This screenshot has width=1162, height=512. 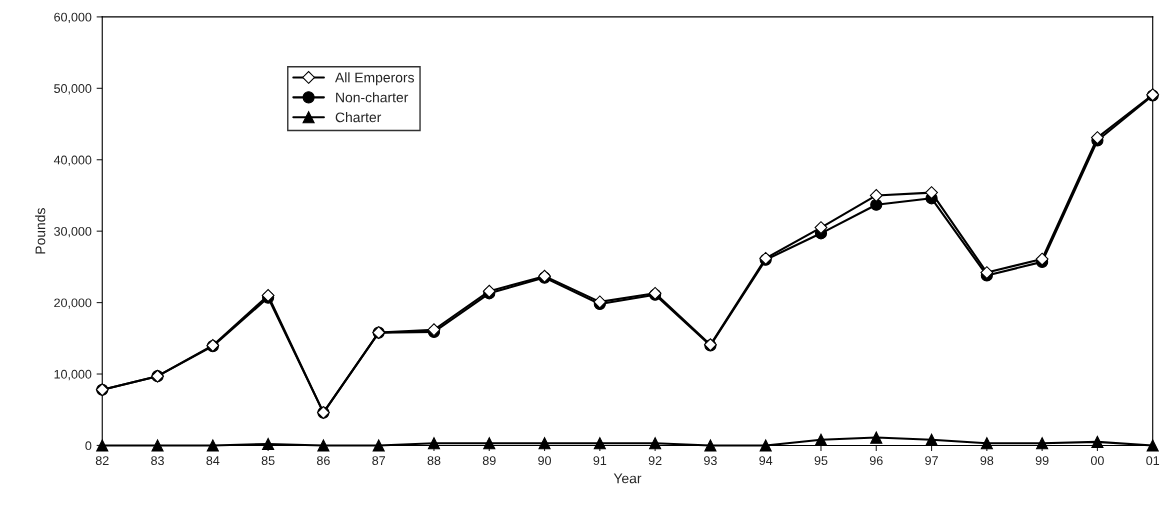 What do you see at coordinates (72, 160) in the screenshot?
I see `y-tick-label: 40,000` at bounding box center [72, 160].